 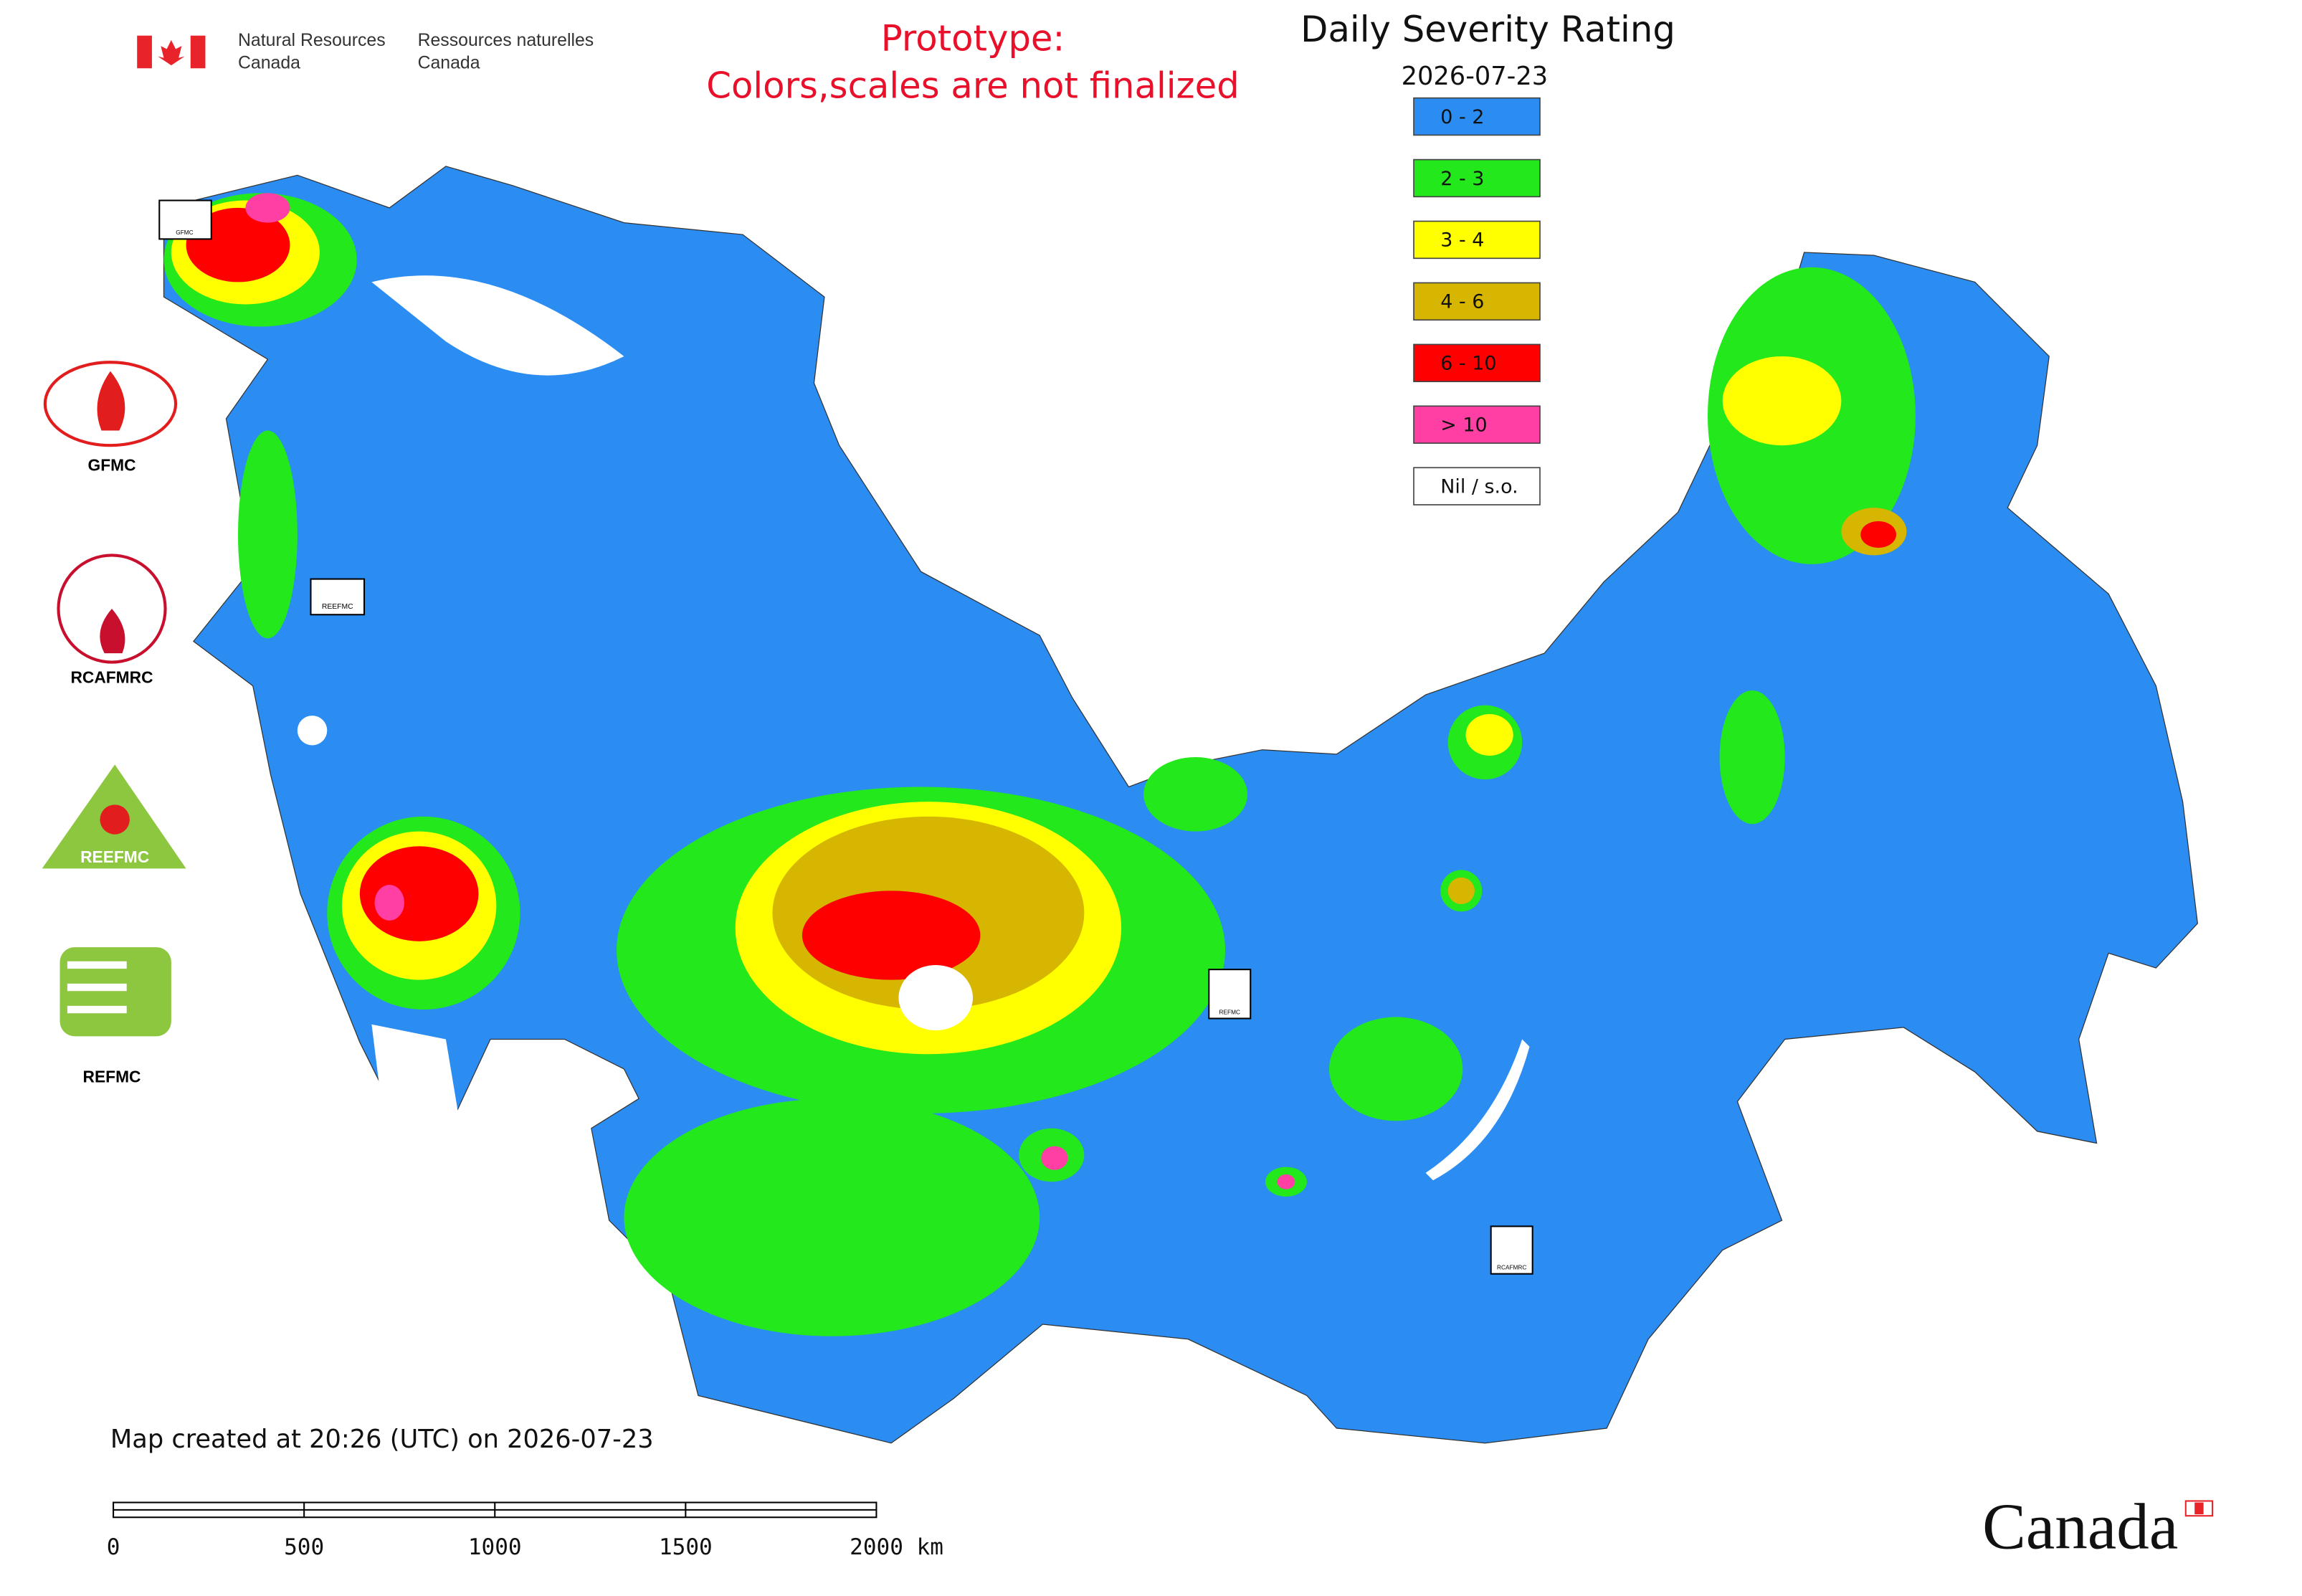 I want to click on scale-label: 0, so click(x=113, y=1547).